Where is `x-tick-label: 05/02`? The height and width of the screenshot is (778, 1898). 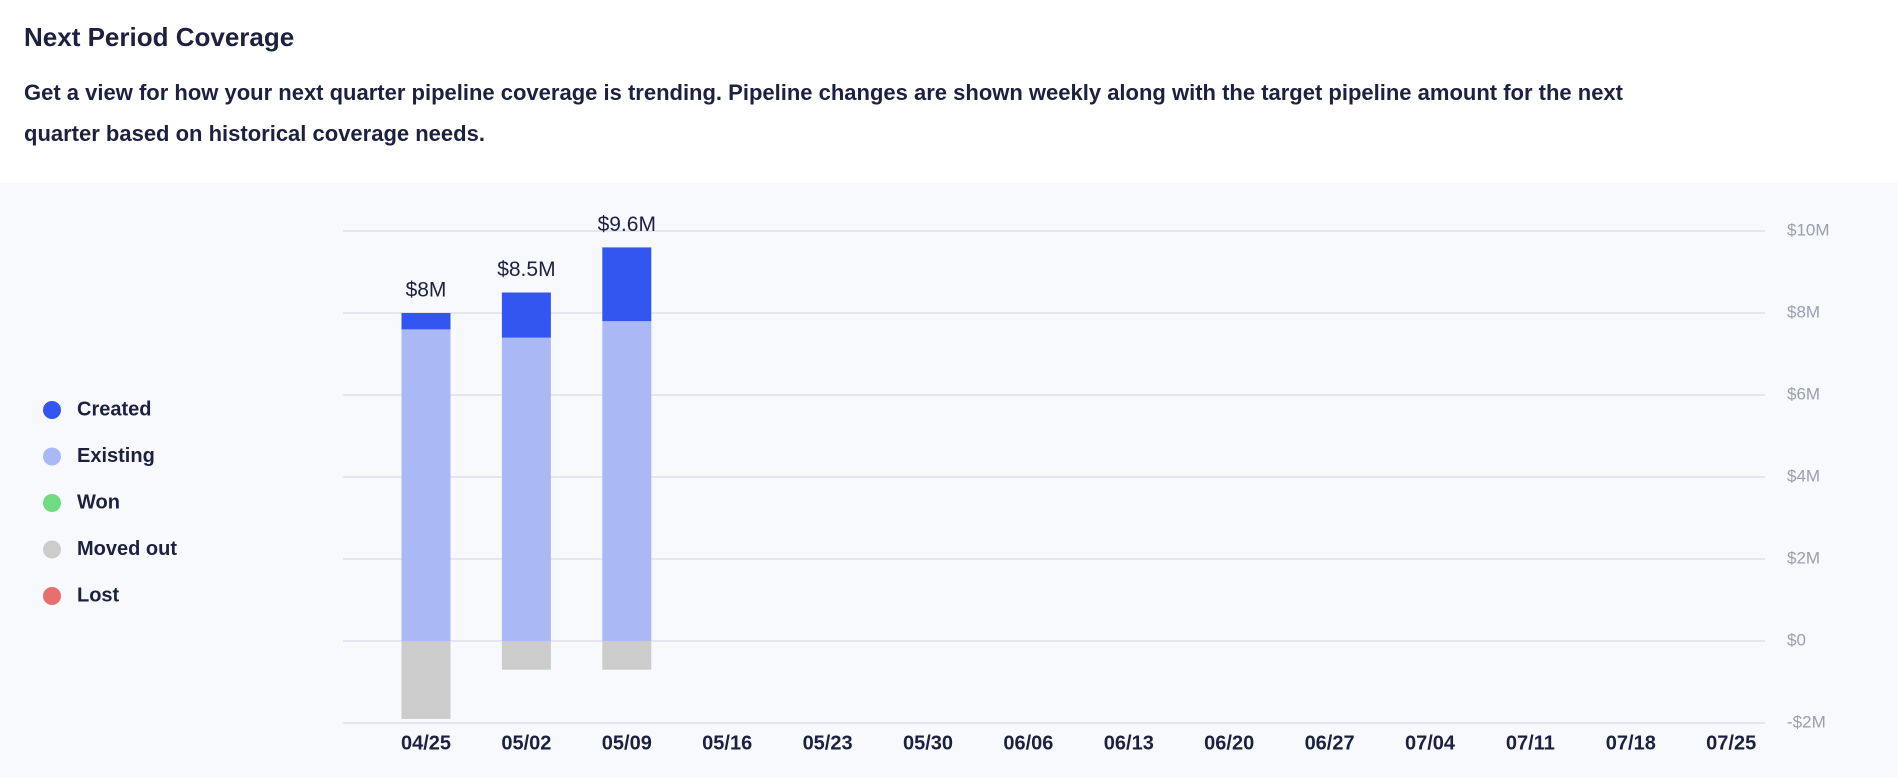
x-tick-label: 05/02 is located at coordinates (526, 743).